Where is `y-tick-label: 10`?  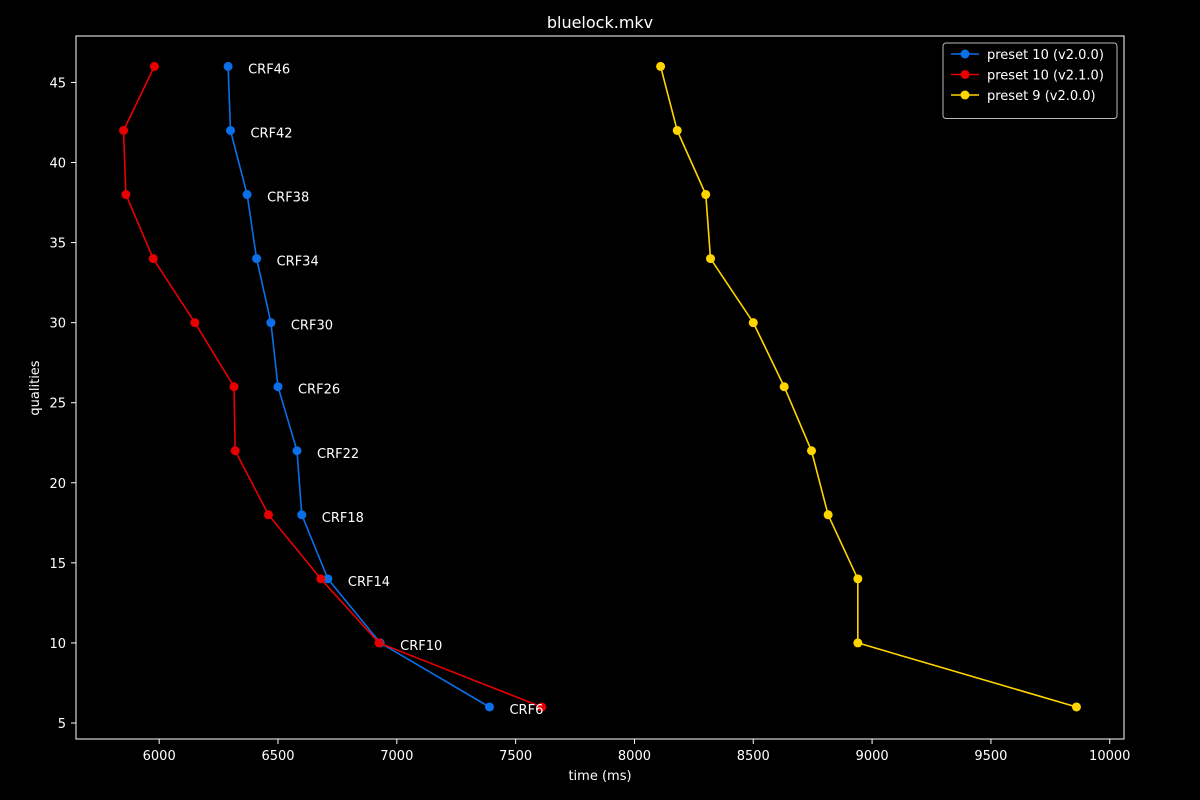 y-tick-label: 10 is located at coordinates (57, 644).